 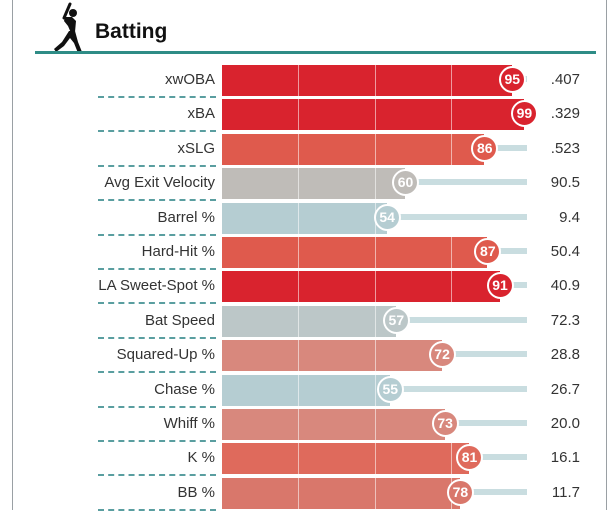 I want to click on percentile-badge: 57, so click(x=396, y=320).